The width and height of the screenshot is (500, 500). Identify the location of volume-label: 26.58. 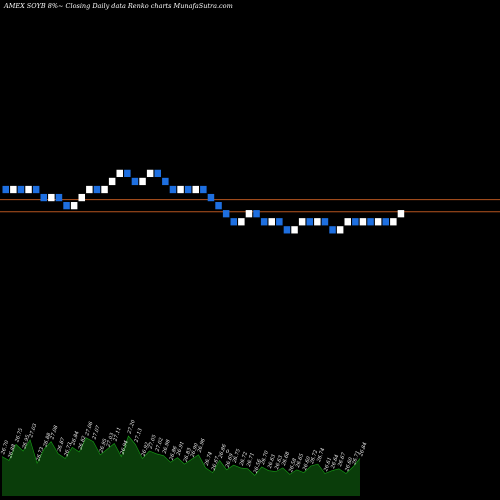
(293, 466).